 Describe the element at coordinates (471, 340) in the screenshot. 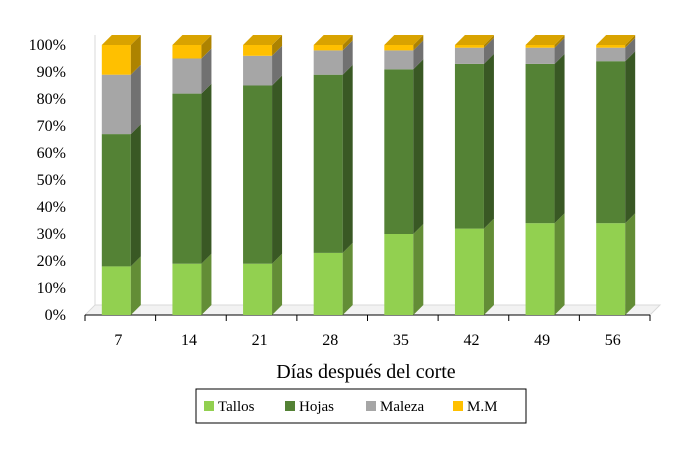

I see `x-axis-tick-label: 42` at that location.